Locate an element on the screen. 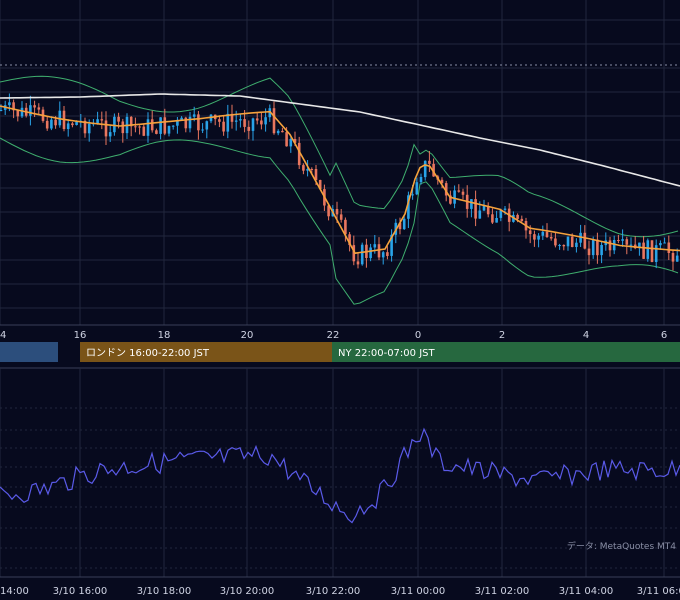 The image size is (680, 600). osc-x-tick-label: 3/10 18:00 is located at coordinates (164, 591).